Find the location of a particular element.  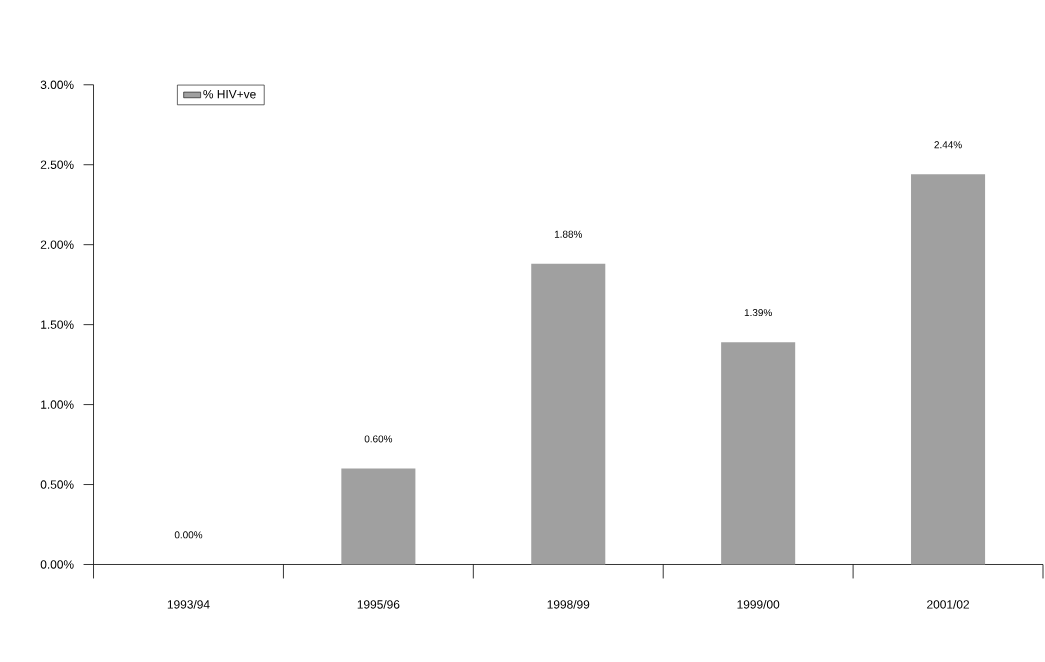

x-tick-label: 1995/96 is located at coordinates (378, 604).